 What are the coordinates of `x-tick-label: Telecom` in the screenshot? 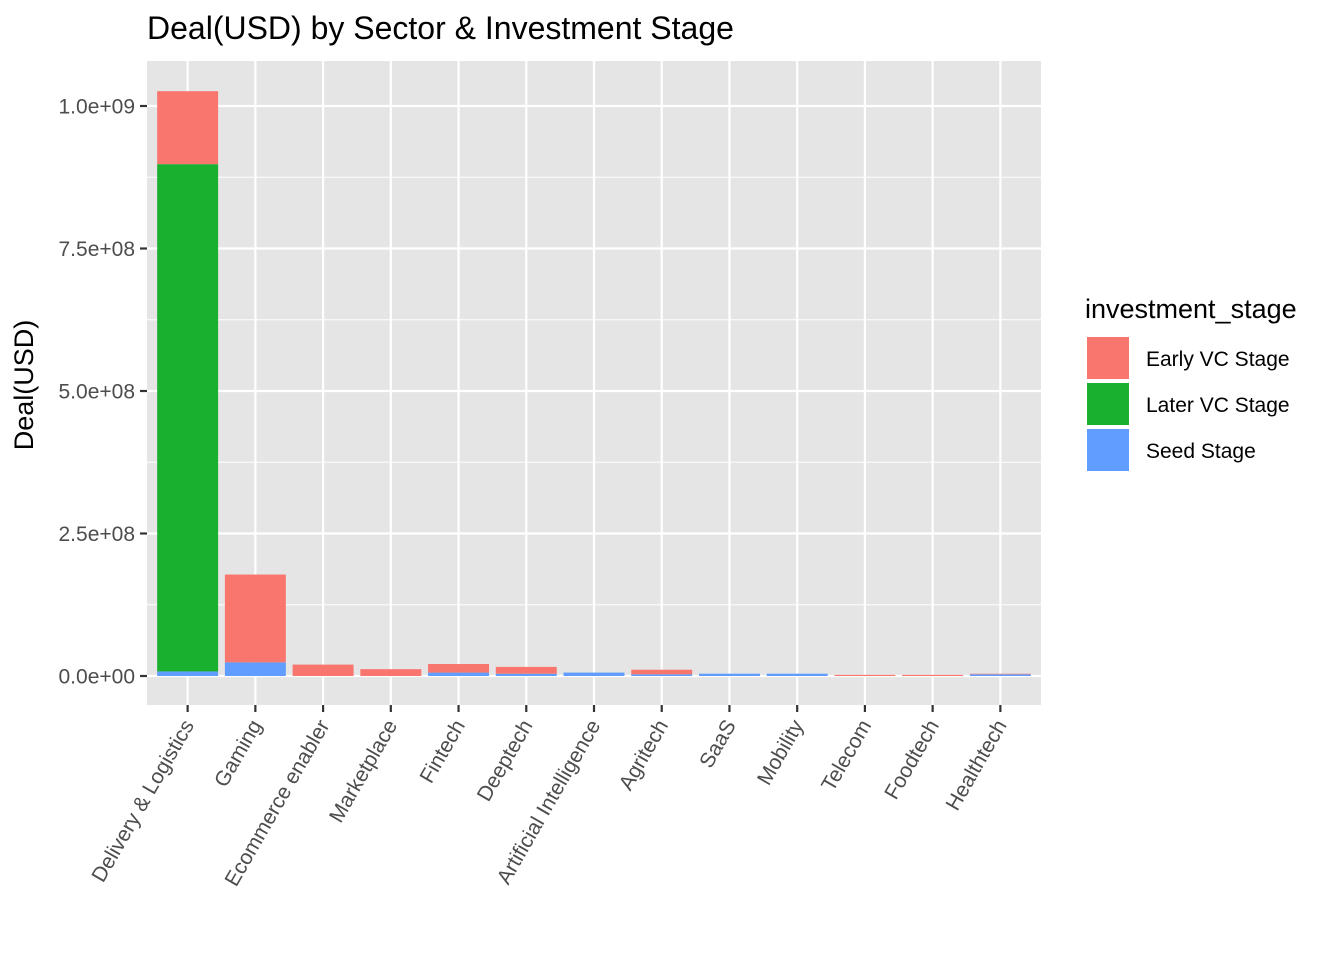 It's located at (846, 755).